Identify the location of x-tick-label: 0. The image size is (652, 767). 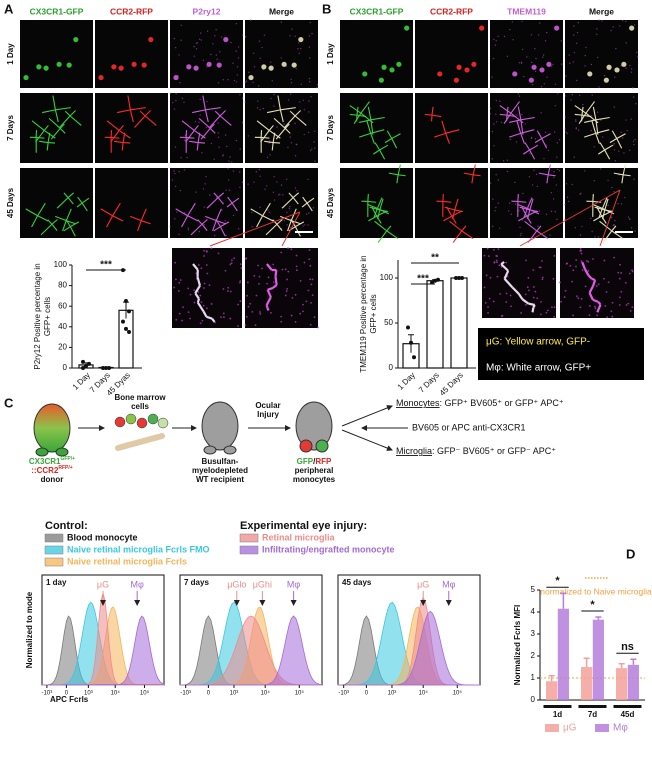
(67, 694).